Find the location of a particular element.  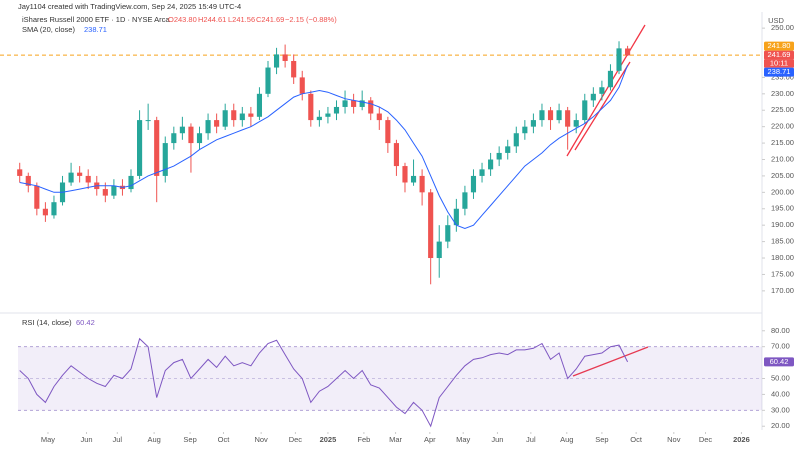

last-price-text: 241.69 is located at coordinates (779, 54).